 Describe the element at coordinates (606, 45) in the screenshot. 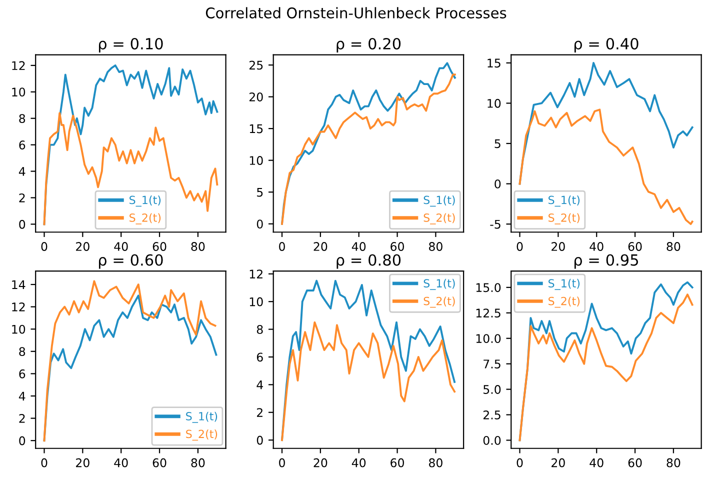

I see `chart-title: ρ = 0.40` at that location.